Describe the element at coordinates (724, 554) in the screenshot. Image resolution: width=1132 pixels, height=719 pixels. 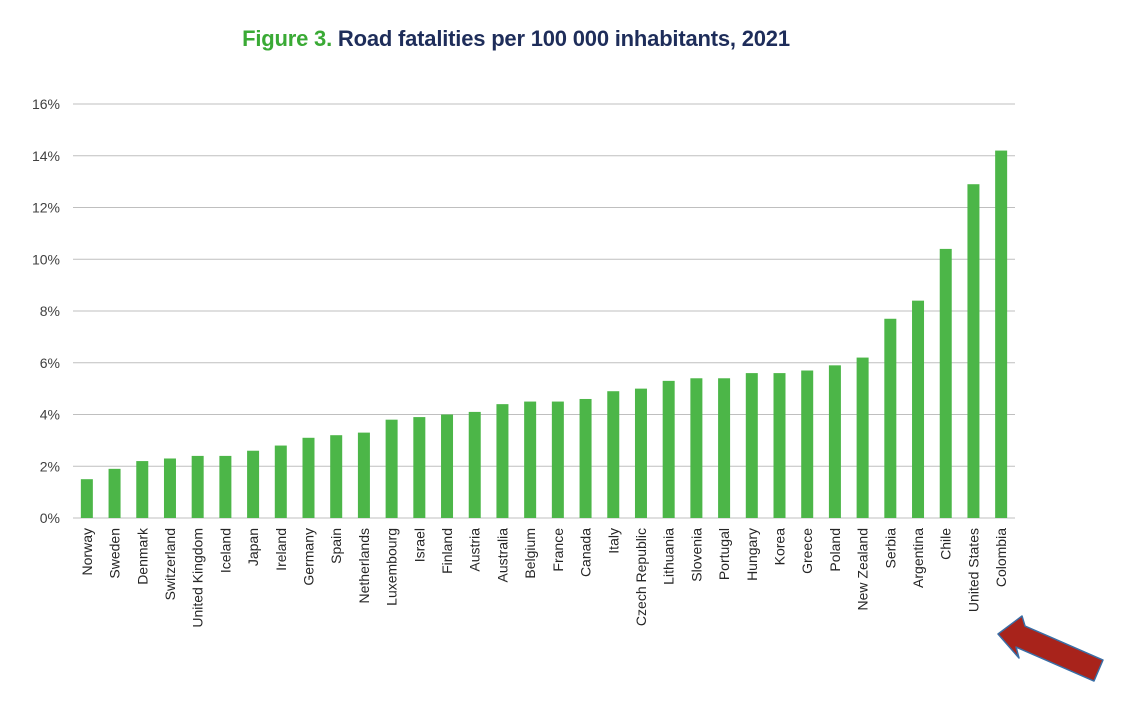
I see `x-tick-label: Portugal` at that location.